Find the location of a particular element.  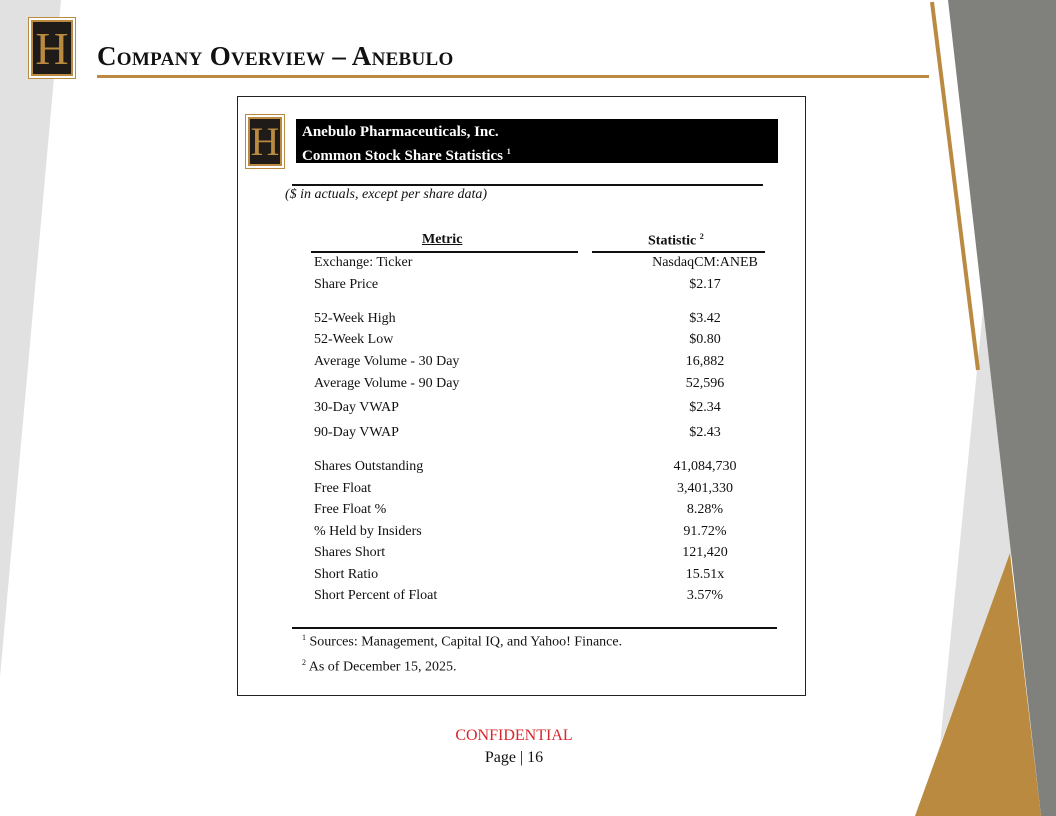

metric-header: Metric is located at coordinates (442, 239).